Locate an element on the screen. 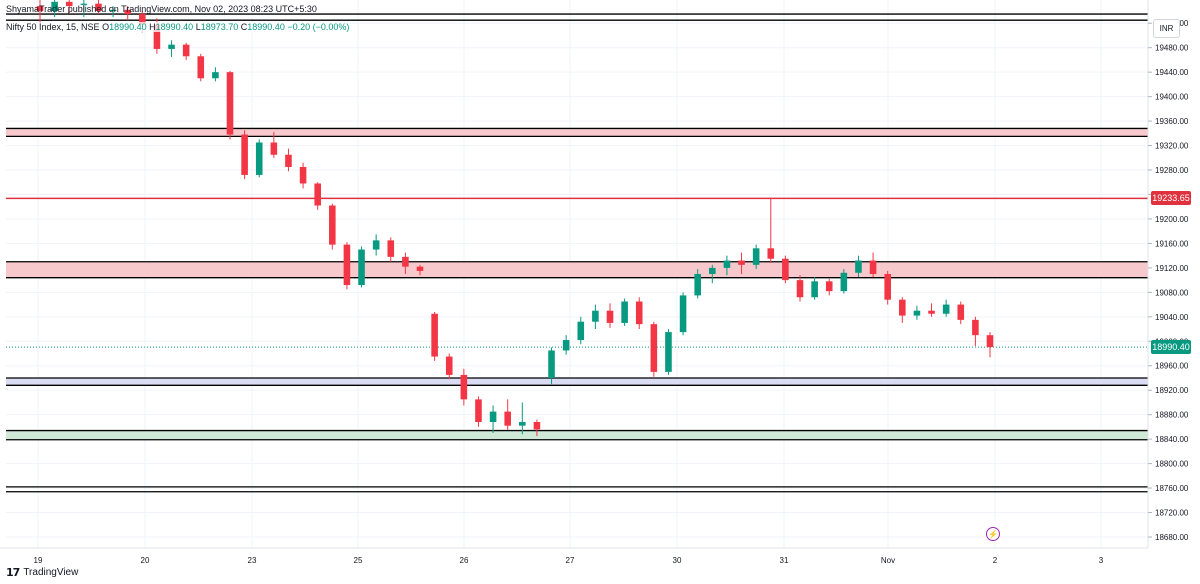  last-price-label: 18990.40 is located at coordinates (1171, 347).